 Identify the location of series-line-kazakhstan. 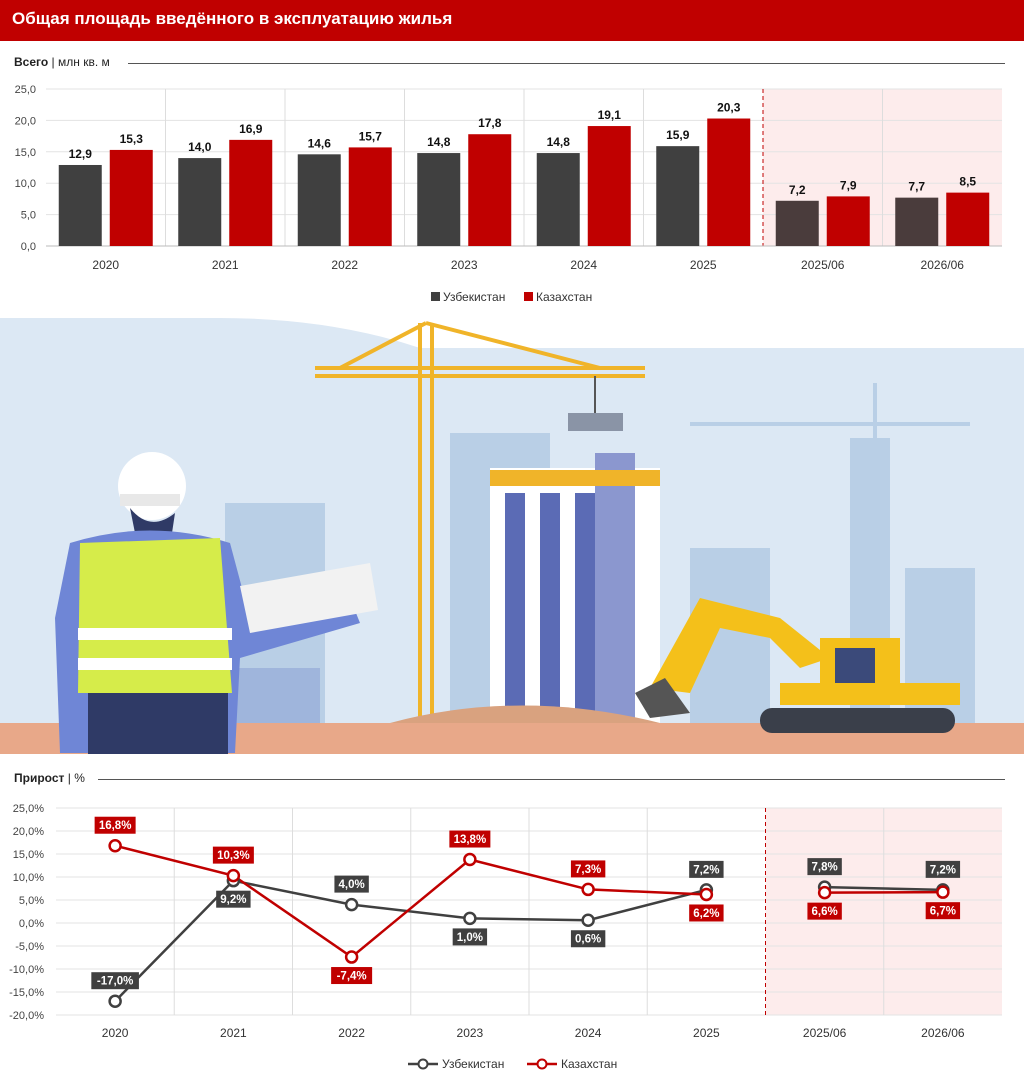
(410, 901).